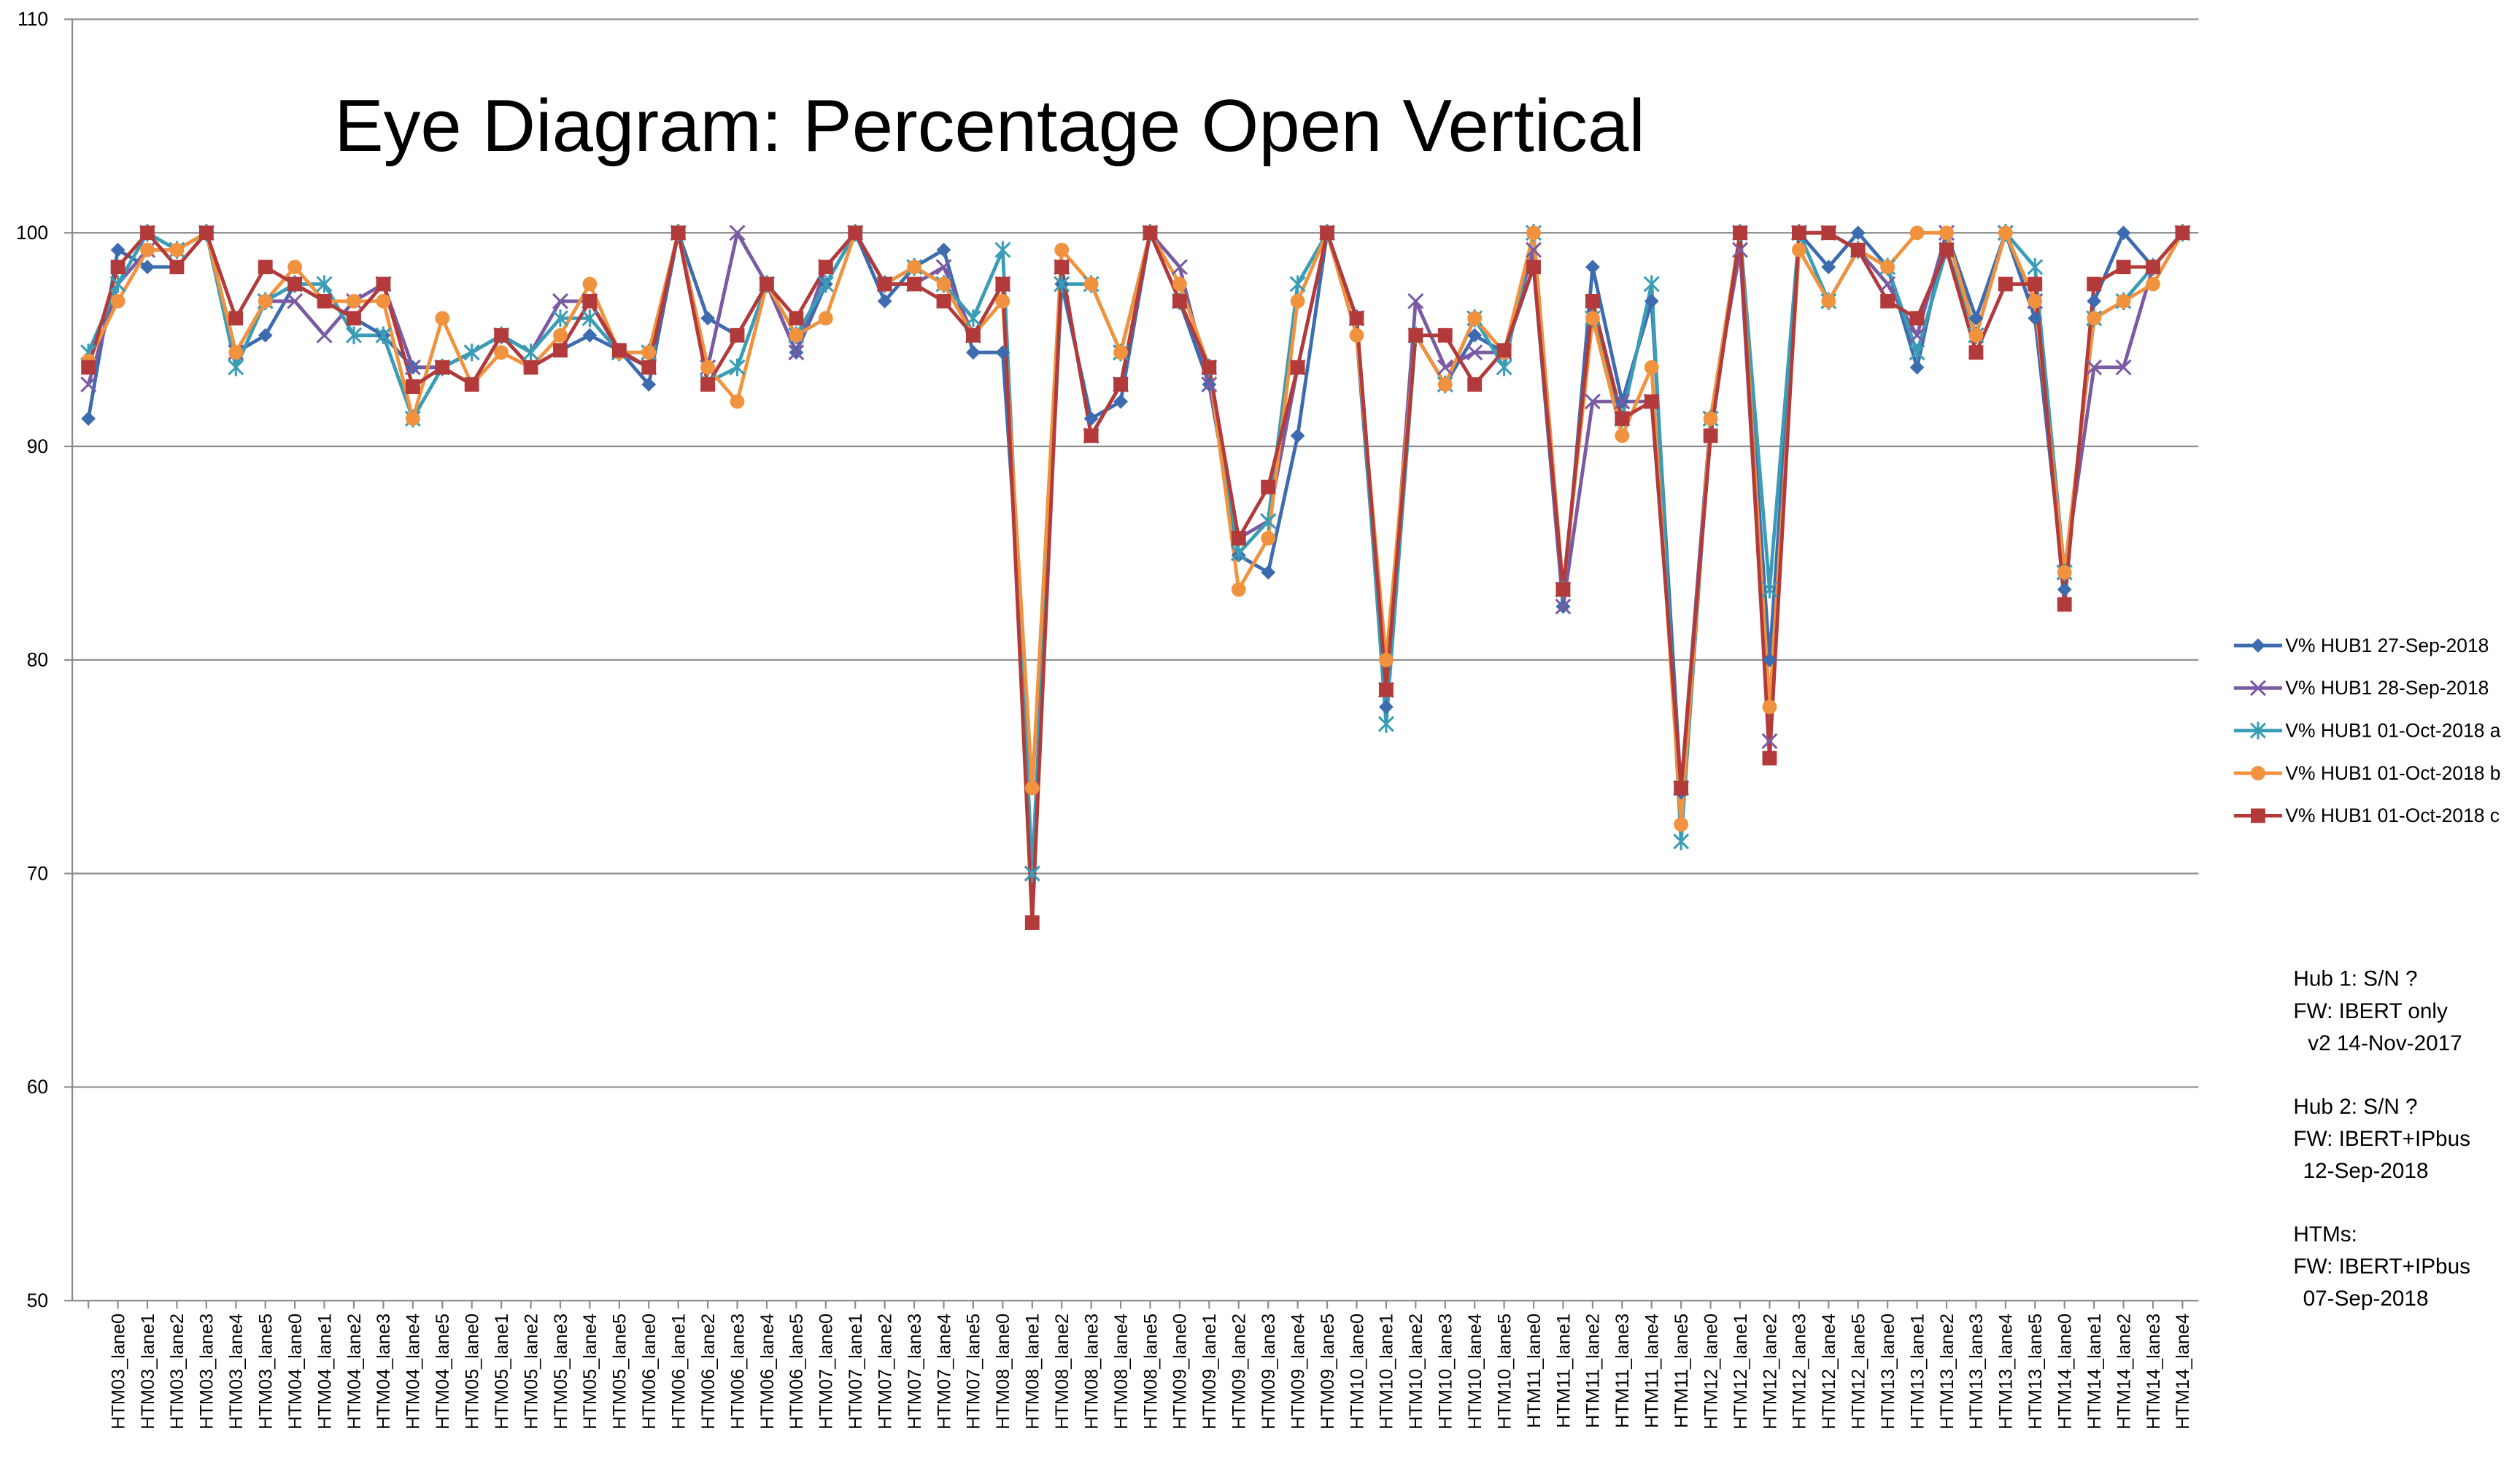 The image size is (2520, 1458). What do you see at coordinates (177, 1372) in the screenshot?
I see `x-tick-label: HTM03_lane2` at bounding box center [177, 1372].